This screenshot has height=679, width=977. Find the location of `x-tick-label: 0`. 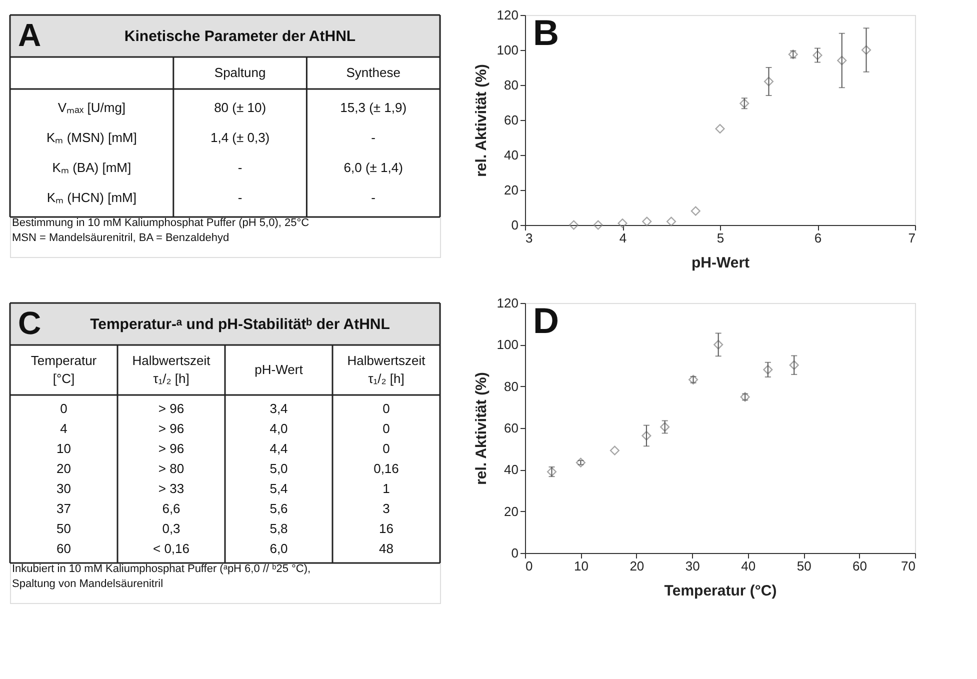

x-tick-label: 0 is located at coordinates (529, 566).